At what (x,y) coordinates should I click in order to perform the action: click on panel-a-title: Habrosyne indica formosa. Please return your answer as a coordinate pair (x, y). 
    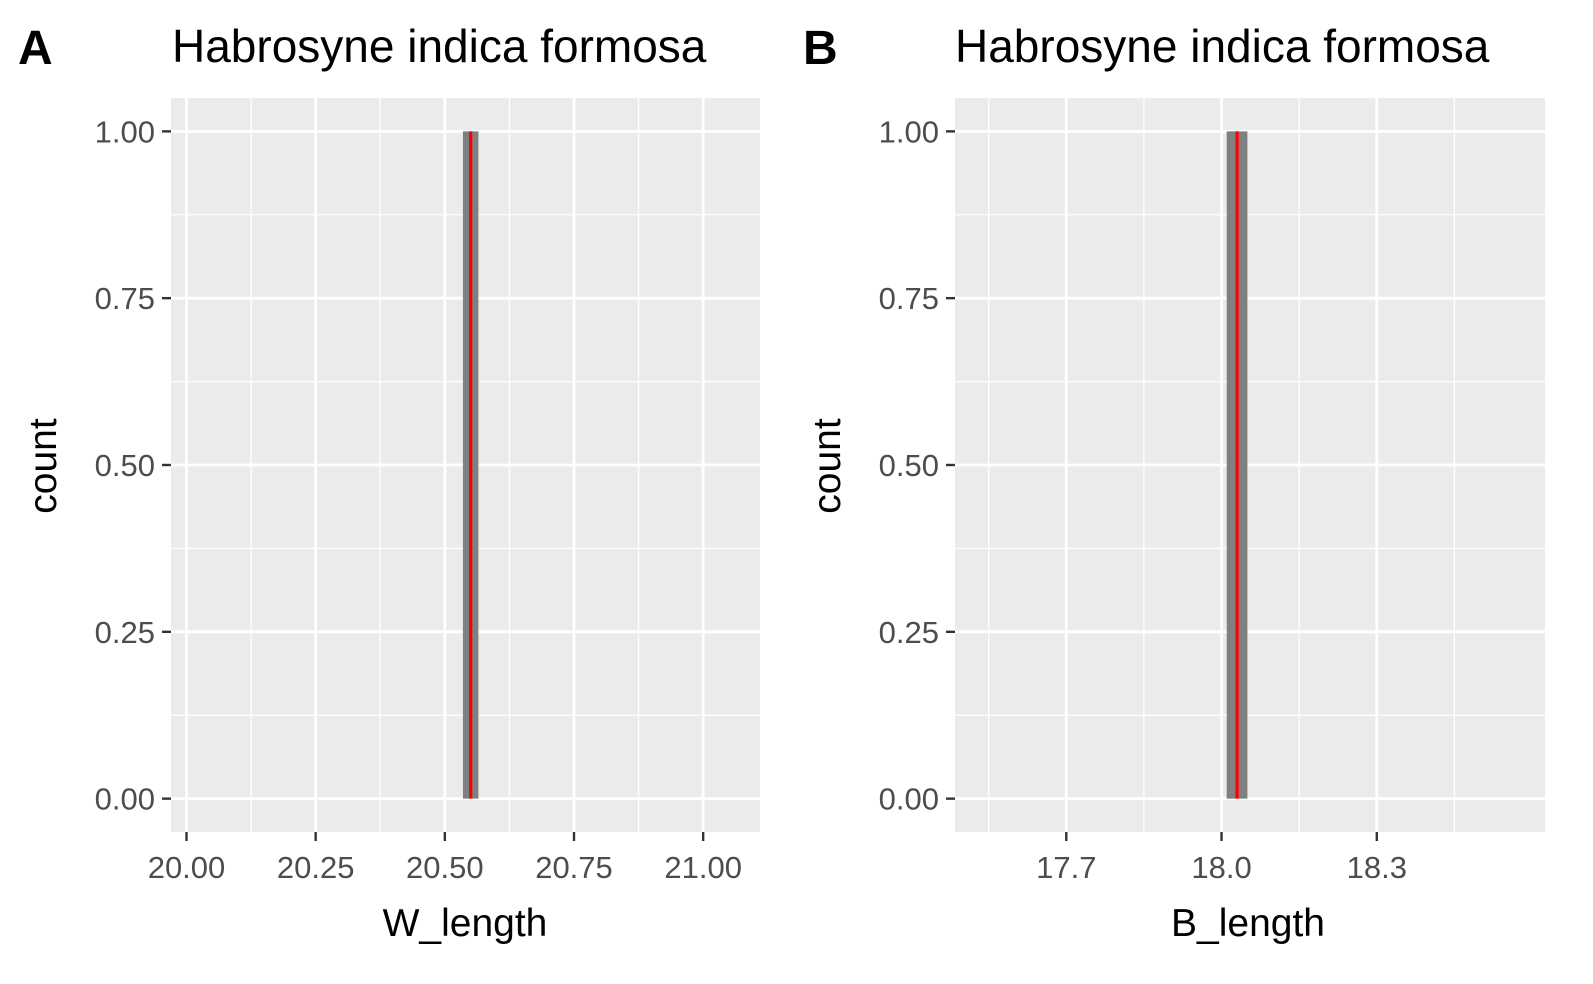
    Looking at the image, I should click on (439, 46).